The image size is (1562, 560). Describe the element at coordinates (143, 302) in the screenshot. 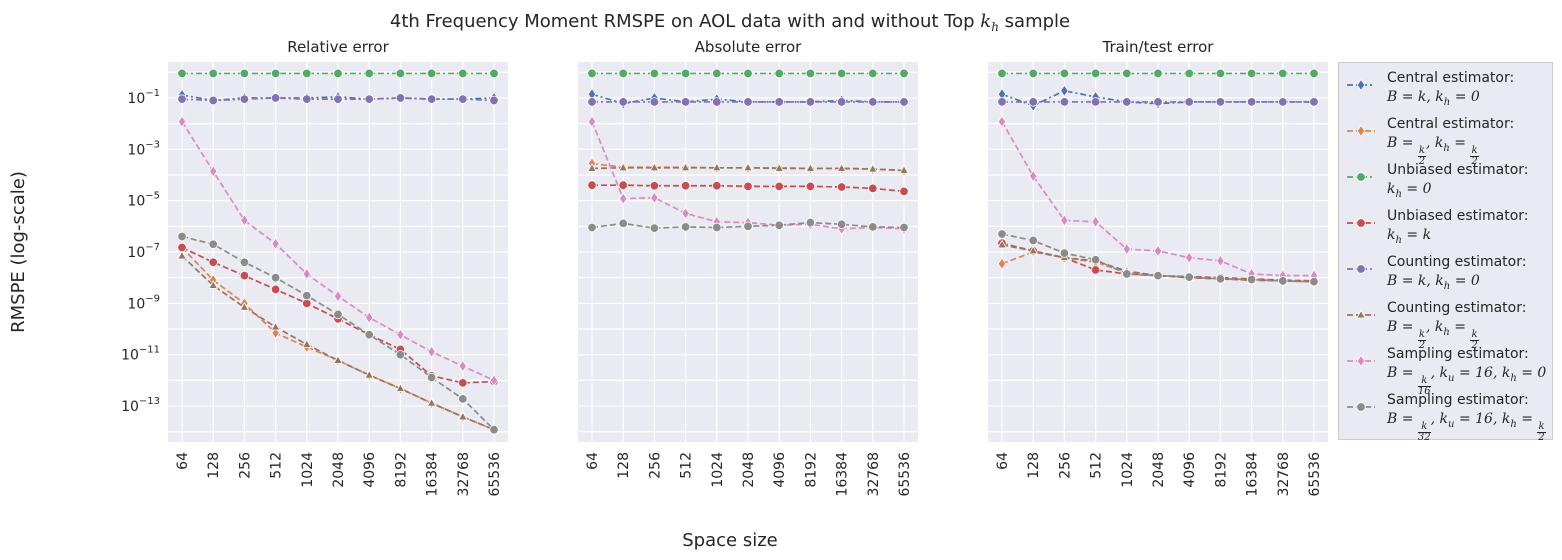

I see `y-tick-label: 10−9` at that location.